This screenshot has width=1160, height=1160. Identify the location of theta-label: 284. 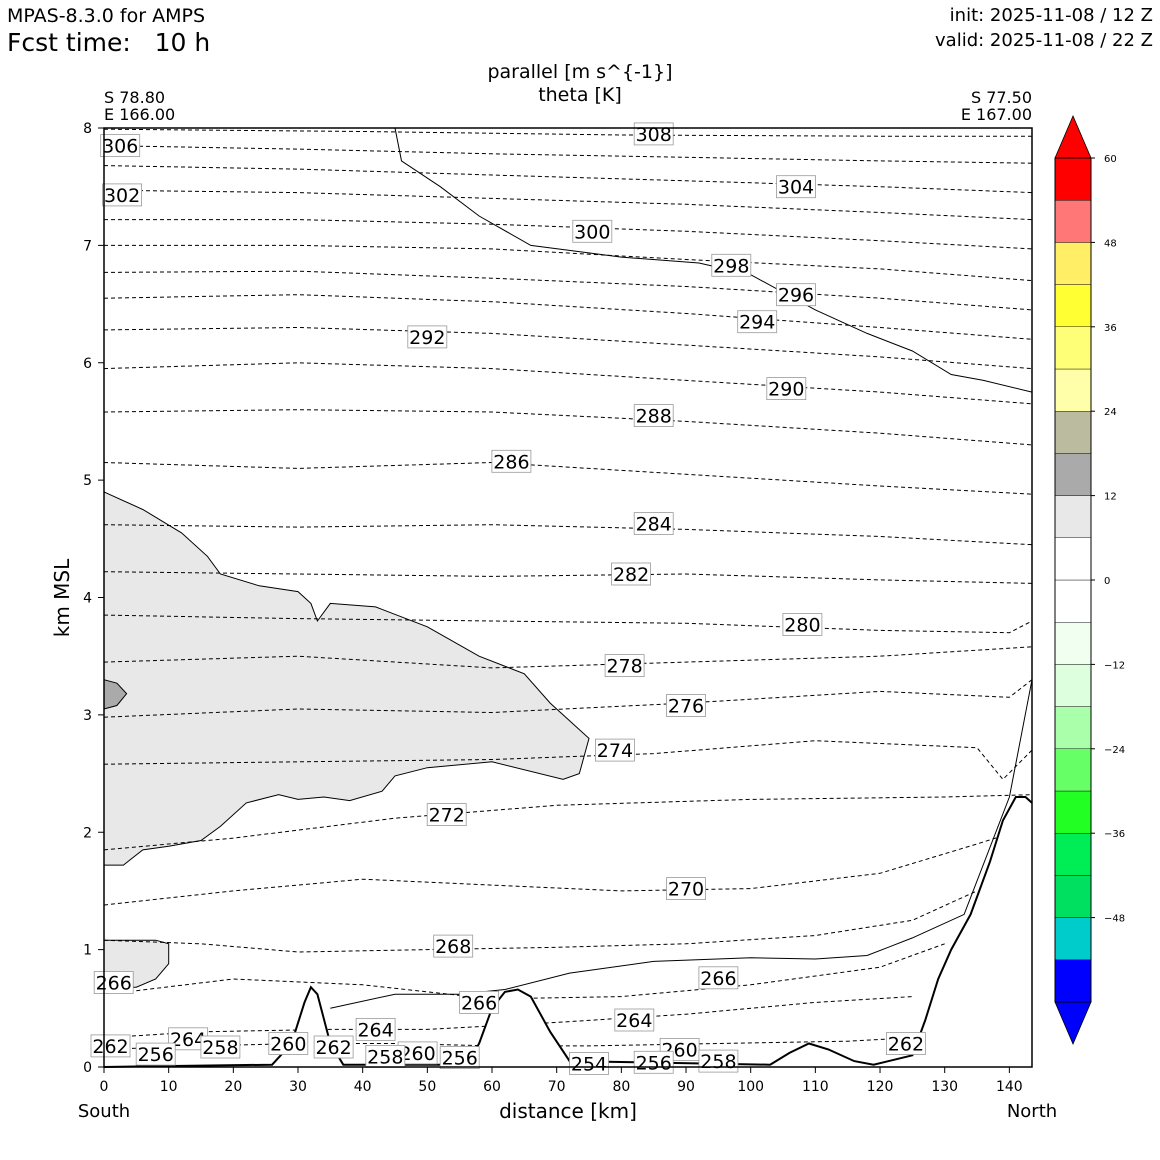
(653, 524).